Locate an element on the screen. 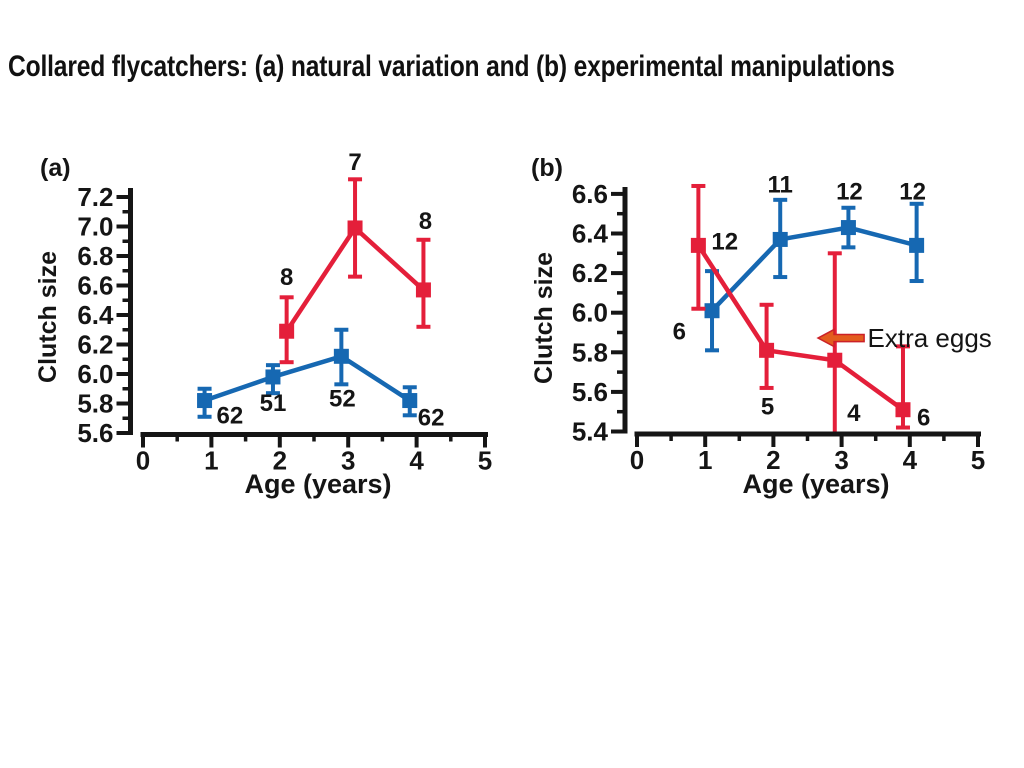 This screenshot has width=1024, height=768. y-axis: 5.4 5.6 5.8 6.0 6.2 6.4 6.6 is located at coordinates (600, 313).